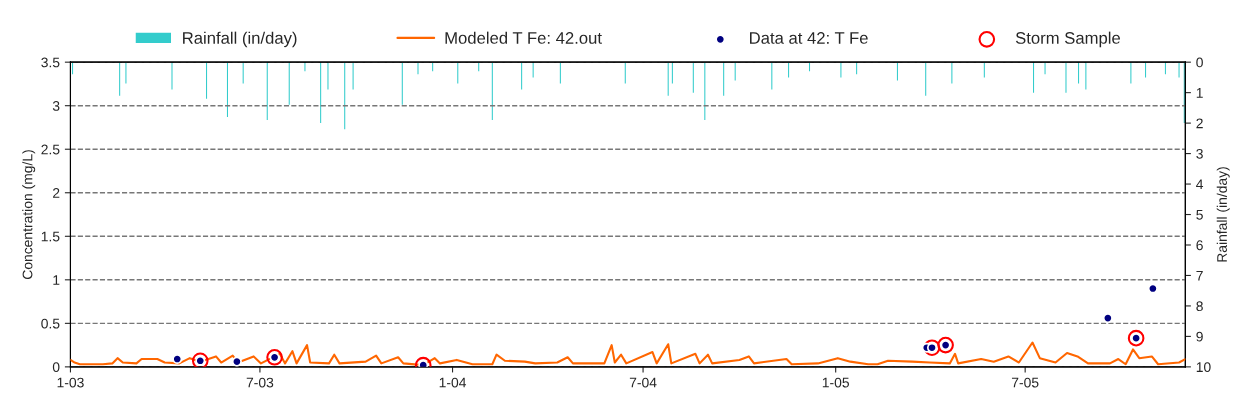 This screenshot has width=1236, height=409. I want to click on y2-tick-label: 5, so click(1199, 215).